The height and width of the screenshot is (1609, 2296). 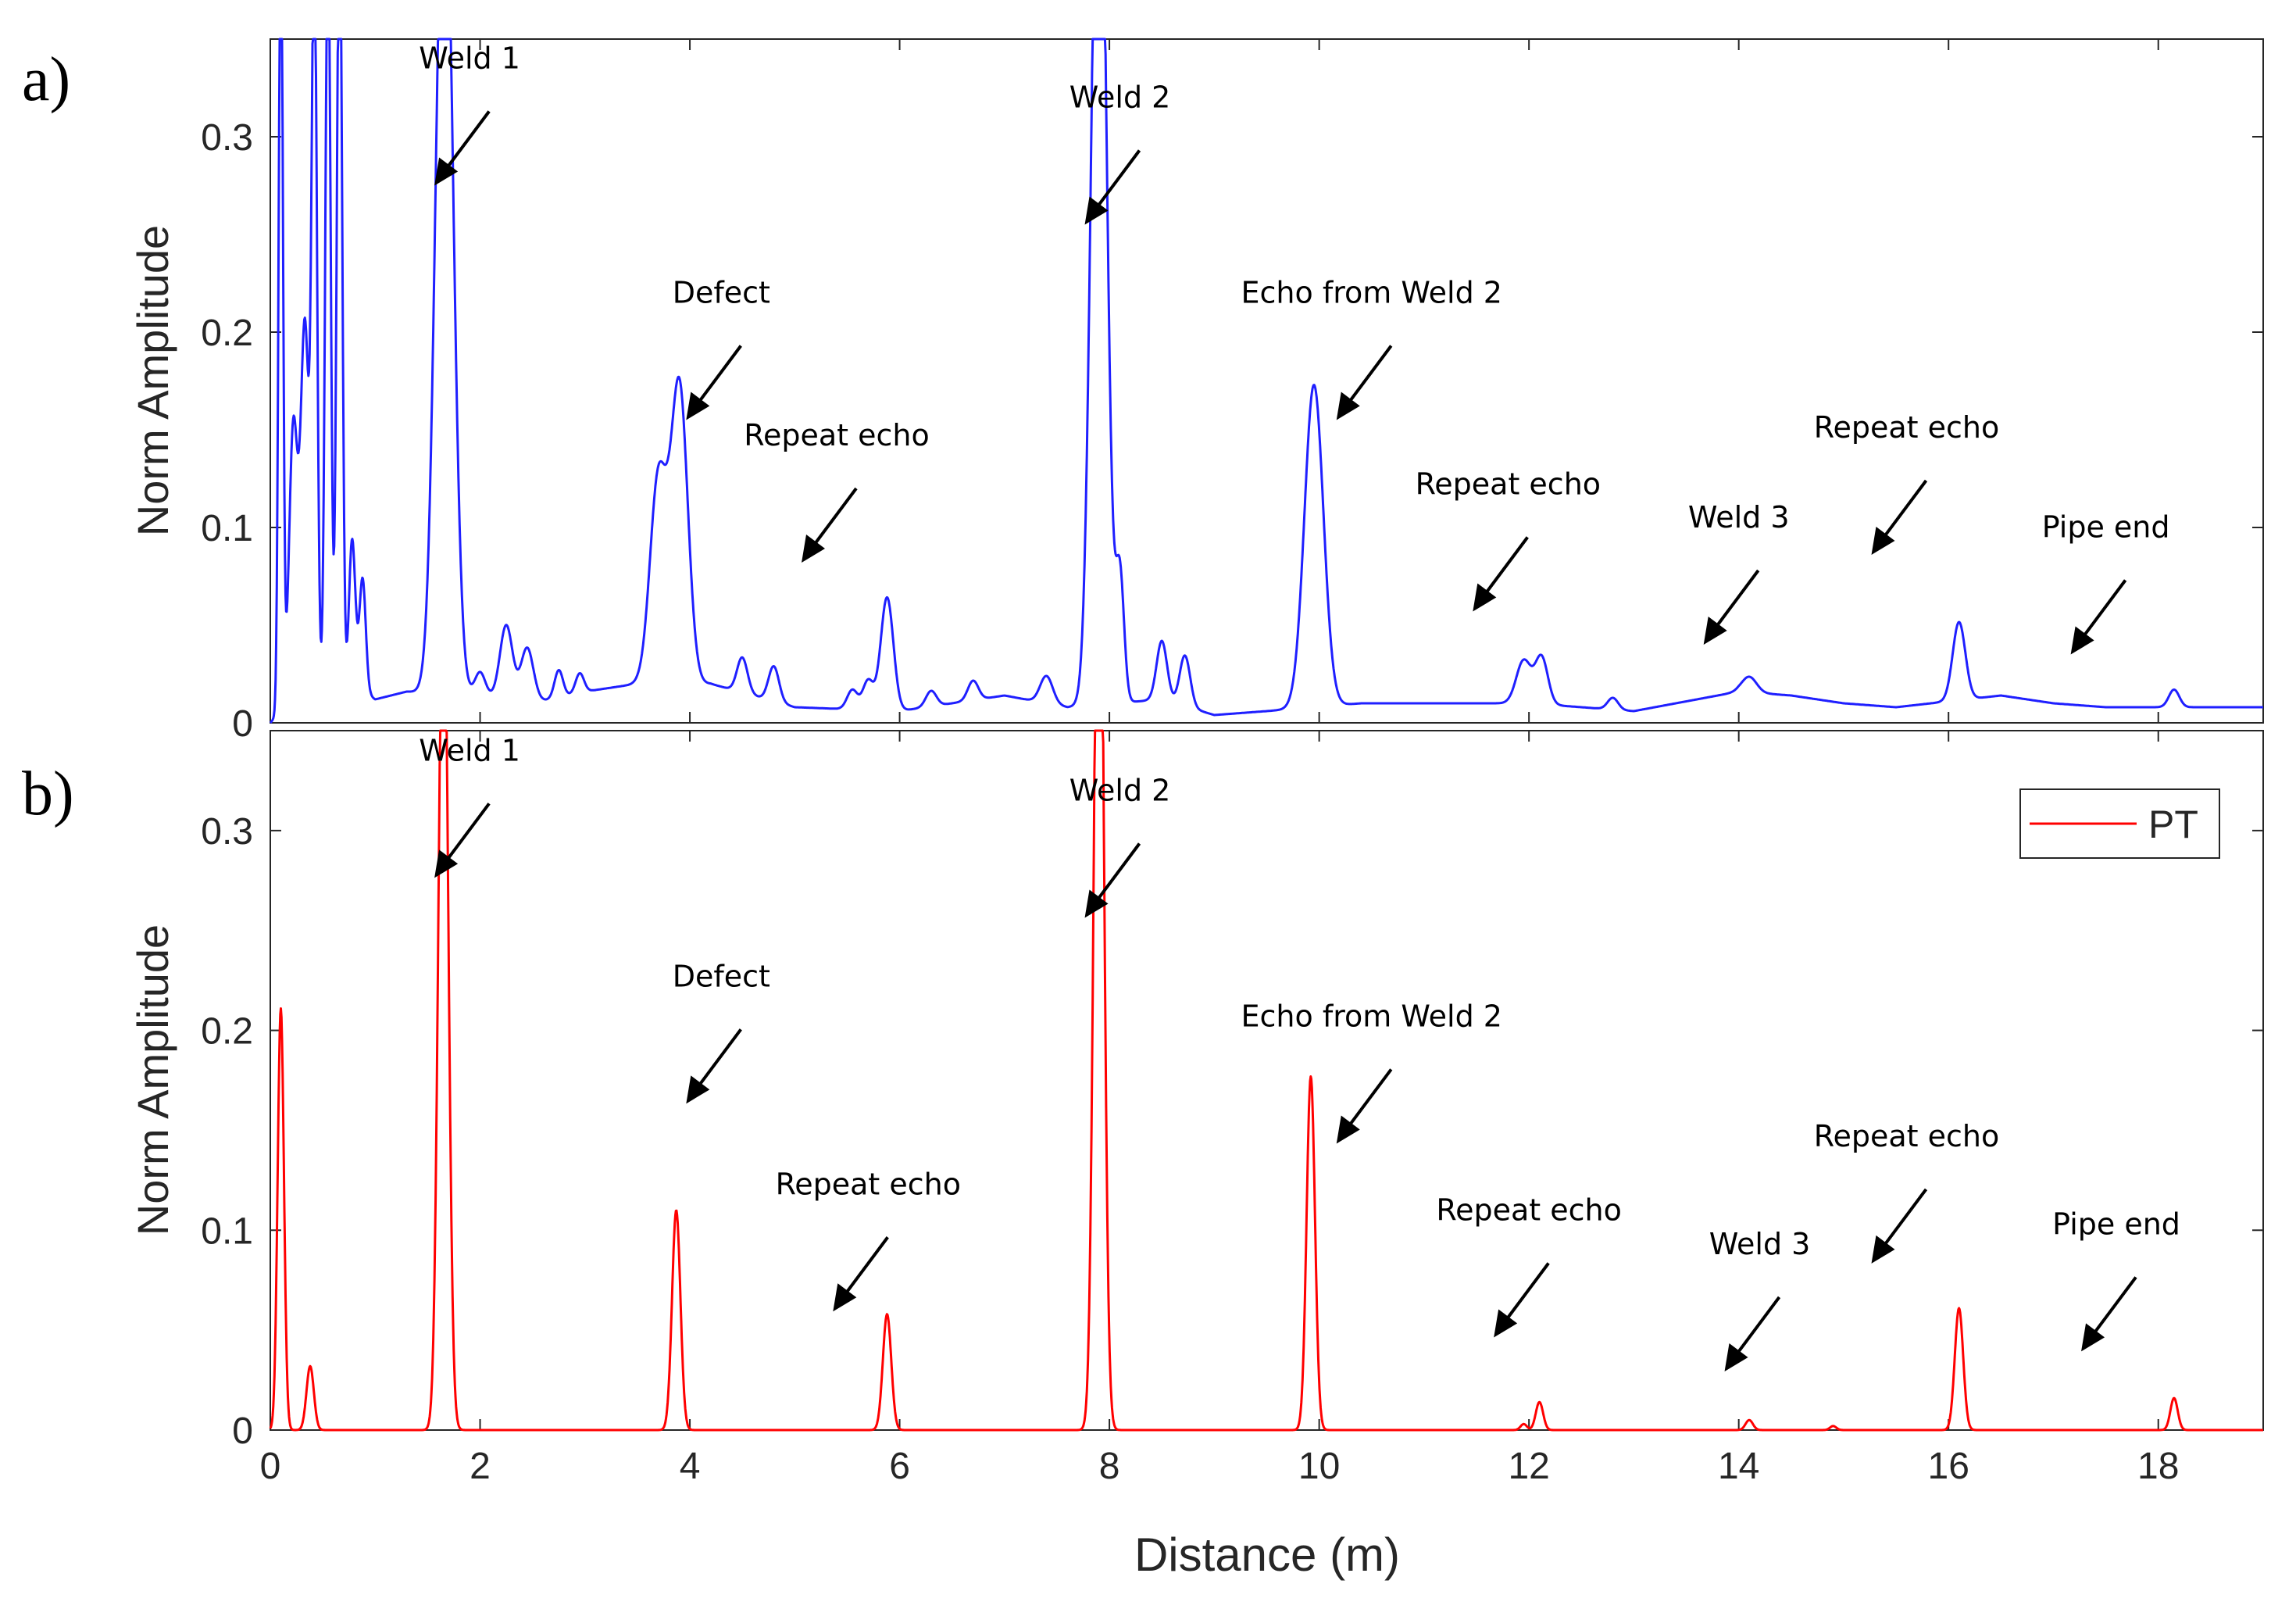 What do you see at coordinates (899, 1466) in the screenshot?
I see `xtick-label: 6` at bounding box center [899, 1466].